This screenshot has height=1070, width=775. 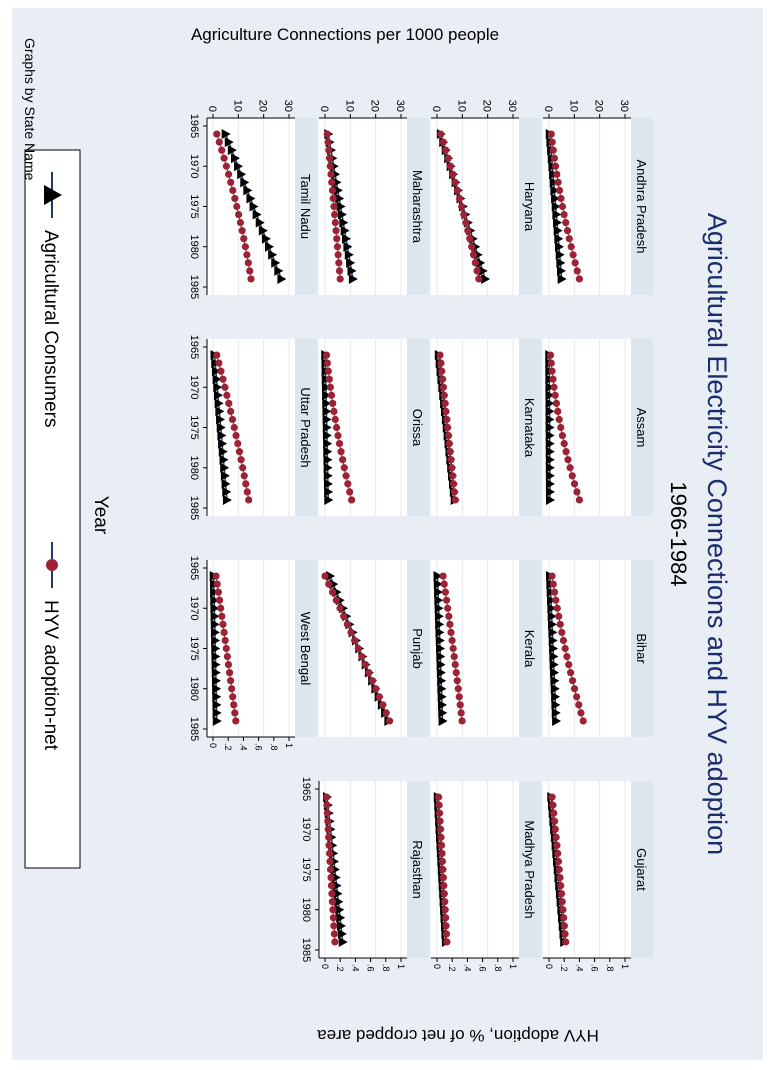 I want to click on right-axis-title: HYV adoption, % of net cropped area, so click(x=458, y=1035).